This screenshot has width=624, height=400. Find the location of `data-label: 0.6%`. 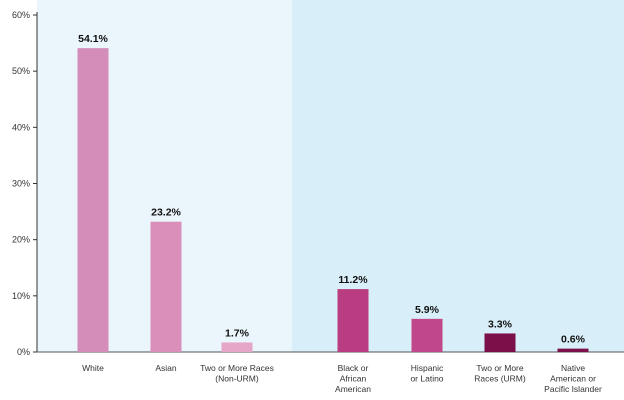

data-label: 0.6% is located at coordinates (573, 340).